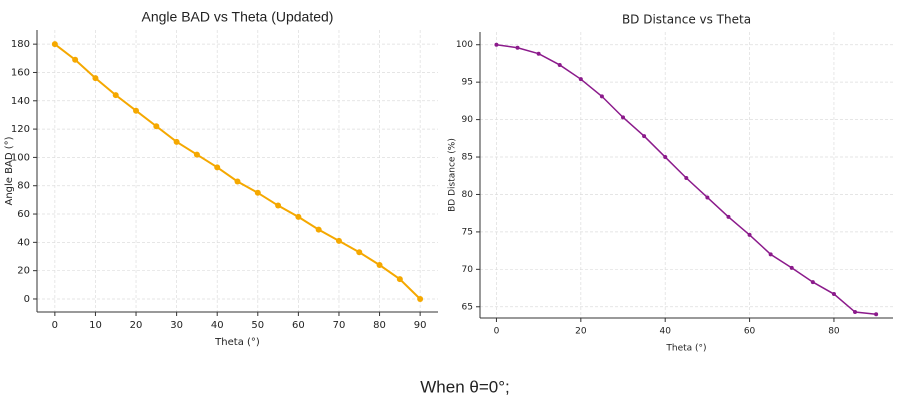 This screenshot has width=913, height=400. What do you see at coordinates (467, 232) in the screenshot?
I see `y-tick-label: 75` at bounding box center [467, 232].